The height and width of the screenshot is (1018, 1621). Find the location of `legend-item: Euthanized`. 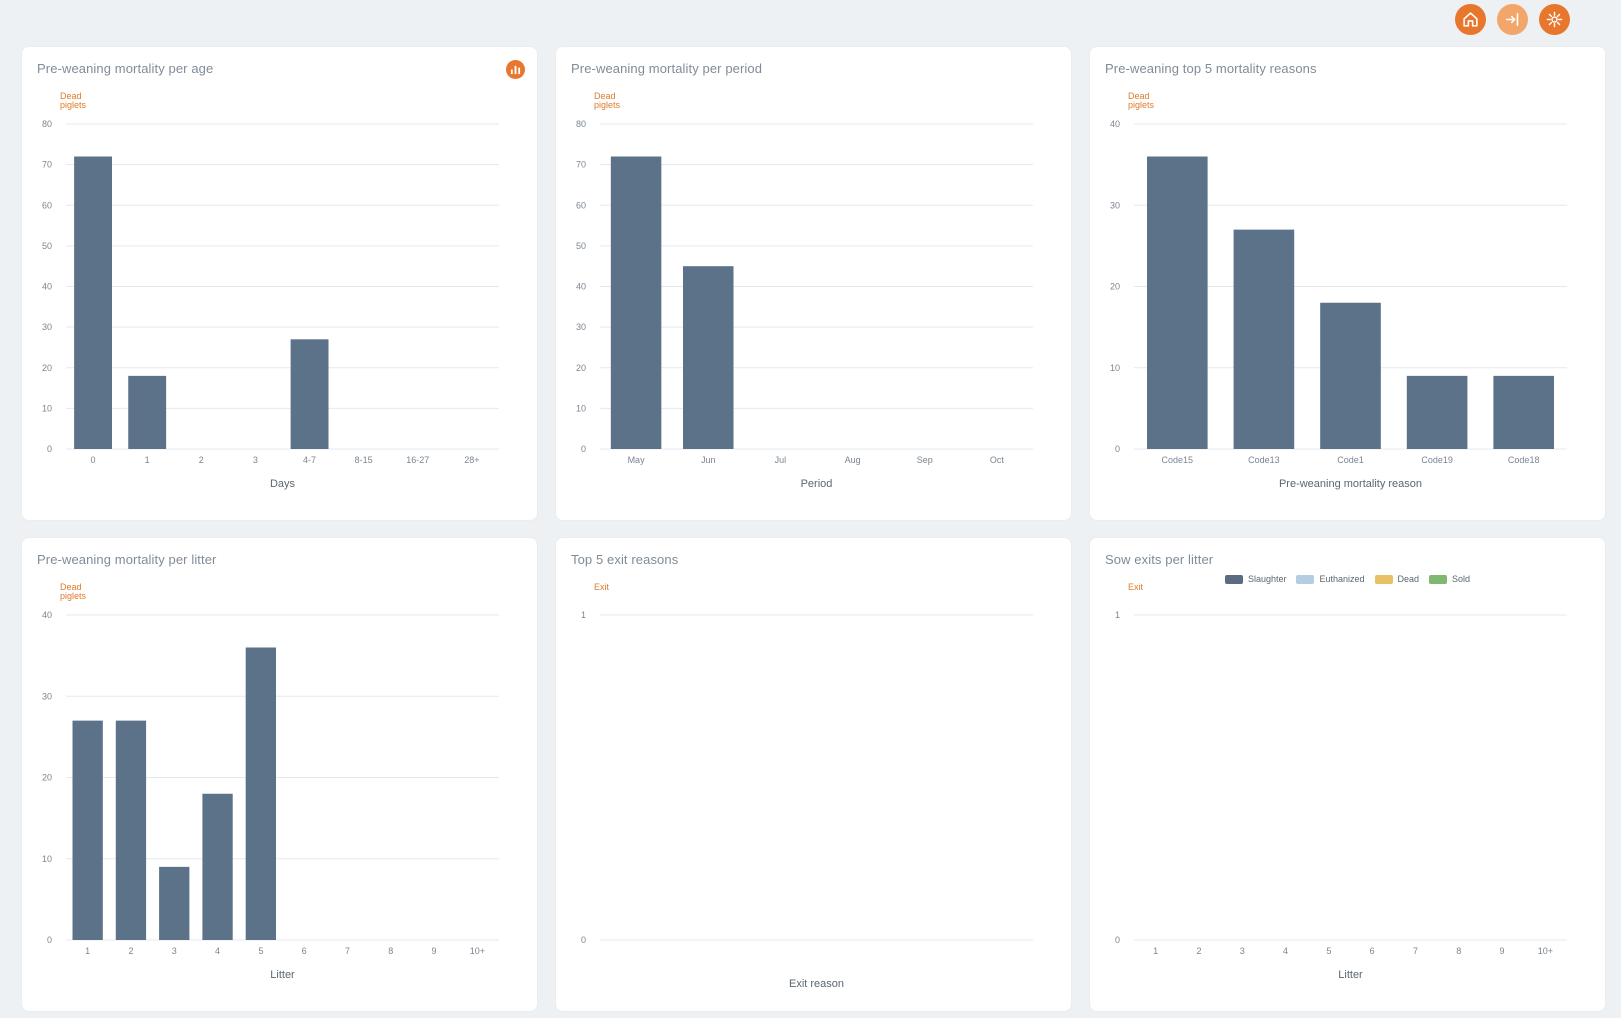

legend-item: Euthanized is located at coordinates (1330, 579).